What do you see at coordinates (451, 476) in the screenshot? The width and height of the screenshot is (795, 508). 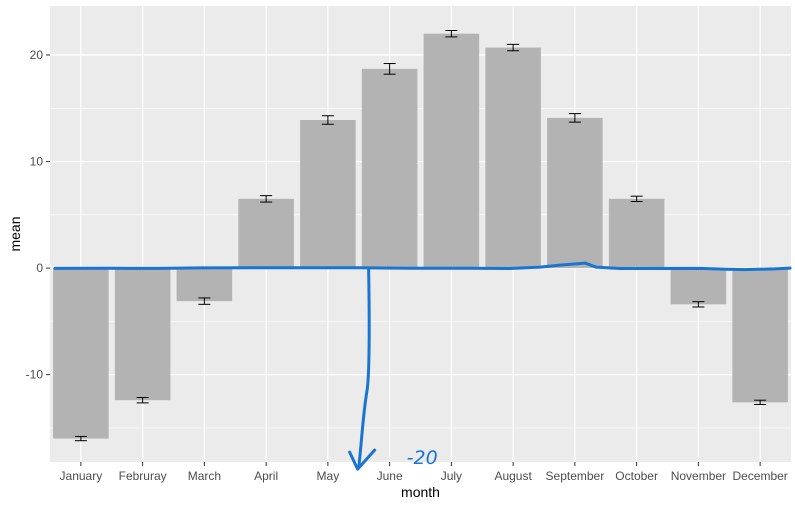 I see `x-tick-label: July` at bounding box center [451, 476].